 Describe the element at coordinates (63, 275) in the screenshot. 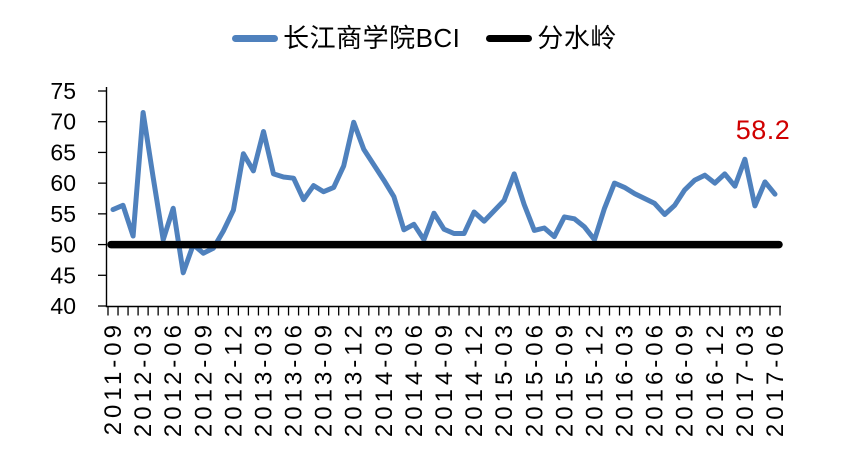

I see `y-axis-label: 45` at that location.